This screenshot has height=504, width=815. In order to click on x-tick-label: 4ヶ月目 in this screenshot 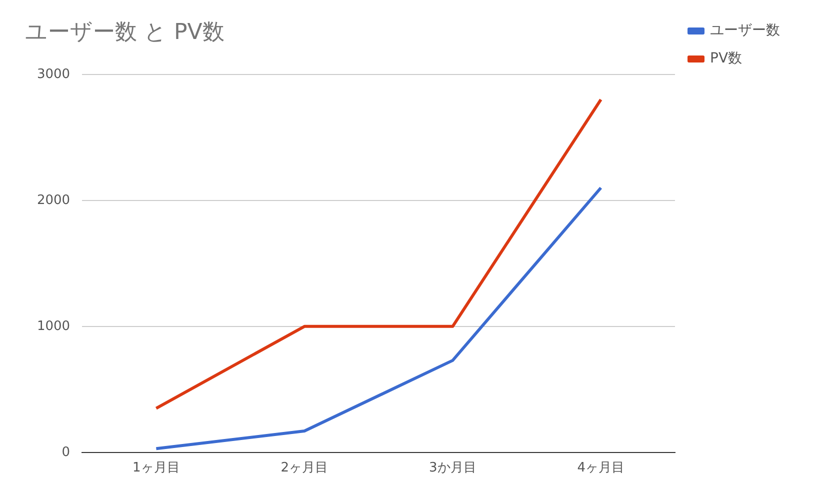, I will do `click(601, 468)`.